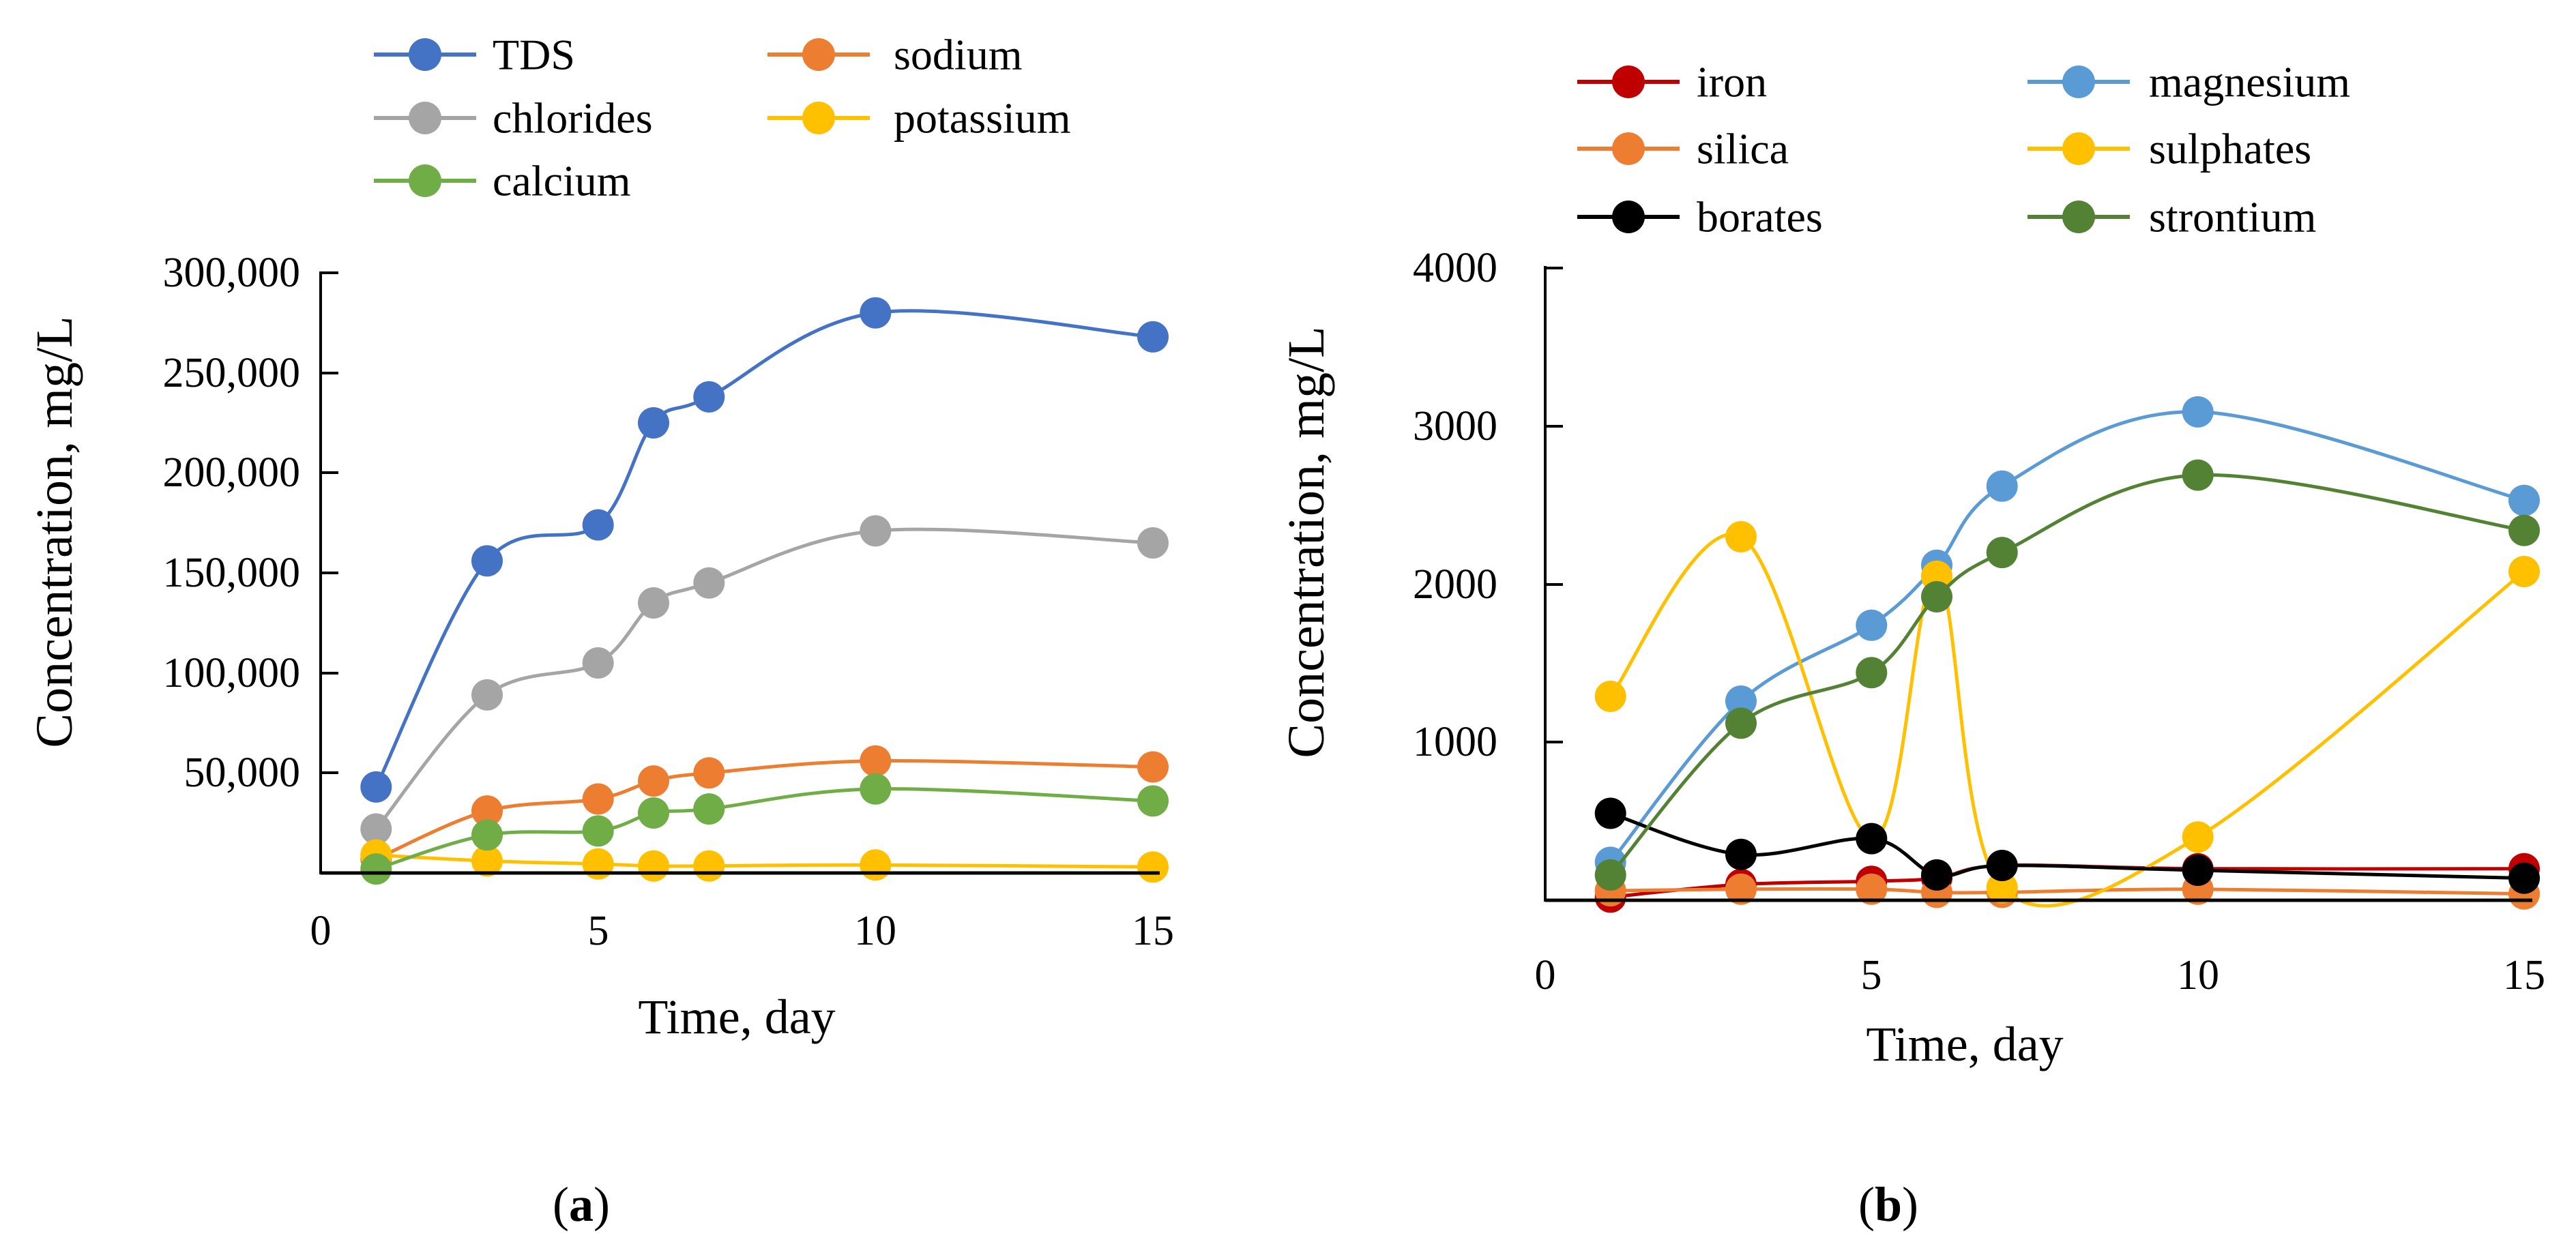 Image resolution: width=2576 pixels, height=1244 pixels. What do you see at coordinates (321, 931) in the screenshot?
I see `x-tick-label-a: 0` at bounding box center [321, 931].